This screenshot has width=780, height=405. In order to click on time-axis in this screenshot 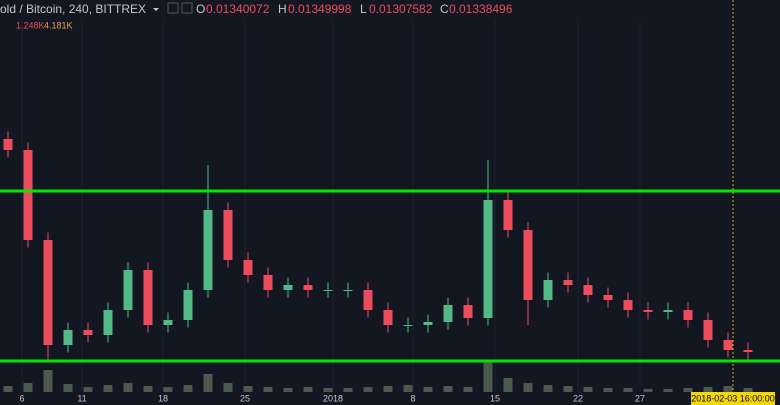, I will do `click(390, 399)`.